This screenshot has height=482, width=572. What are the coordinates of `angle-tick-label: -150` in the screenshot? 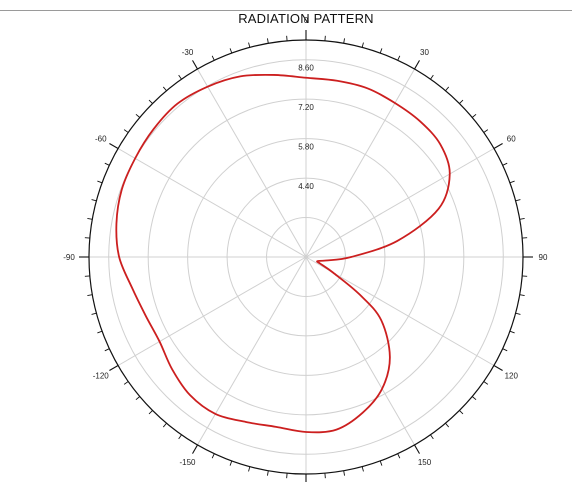 It's located at (187, 462).